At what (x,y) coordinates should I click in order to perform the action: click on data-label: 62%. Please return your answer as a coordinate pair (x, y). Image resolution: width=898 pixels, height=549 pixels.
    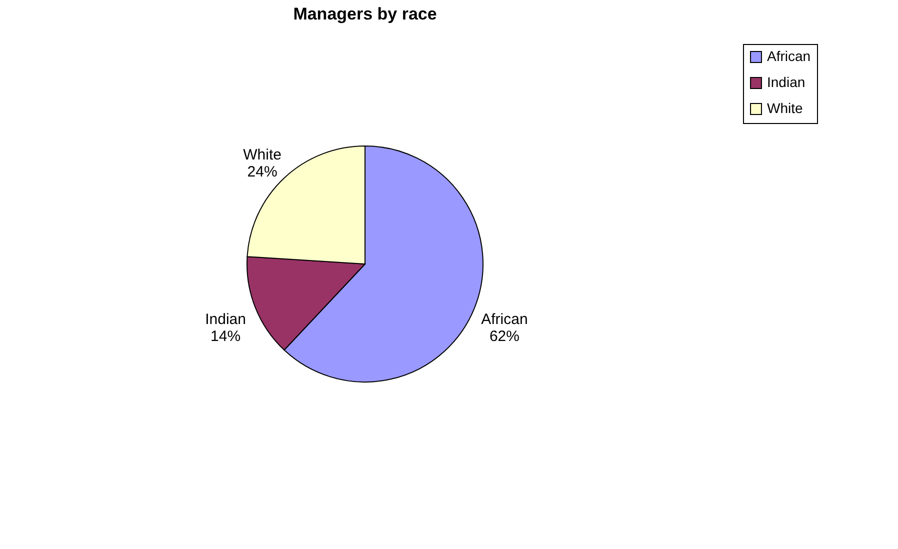
    Looking at the image, I should click on (504, 337).